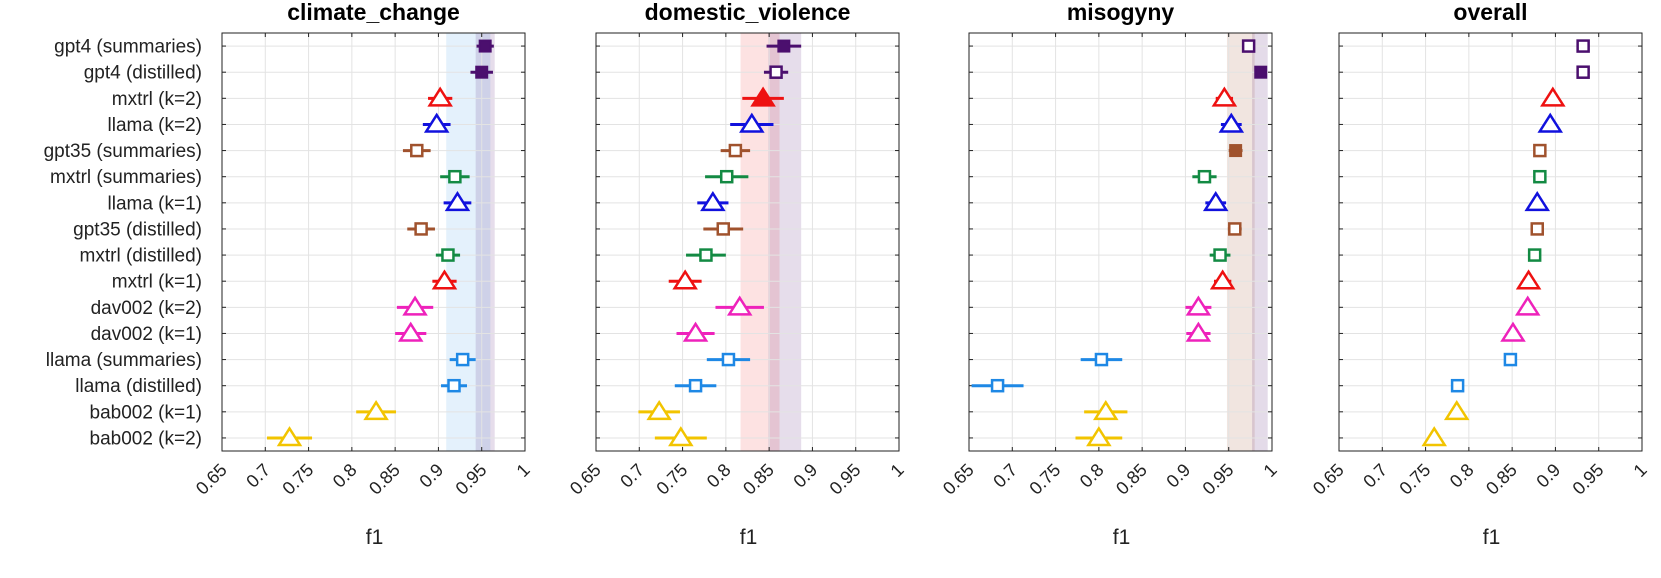 Image resolution: width=1661 pixels, height=578 pixels. I want to click on y-tick-label: dav002 (k=1), so click(146, 334).